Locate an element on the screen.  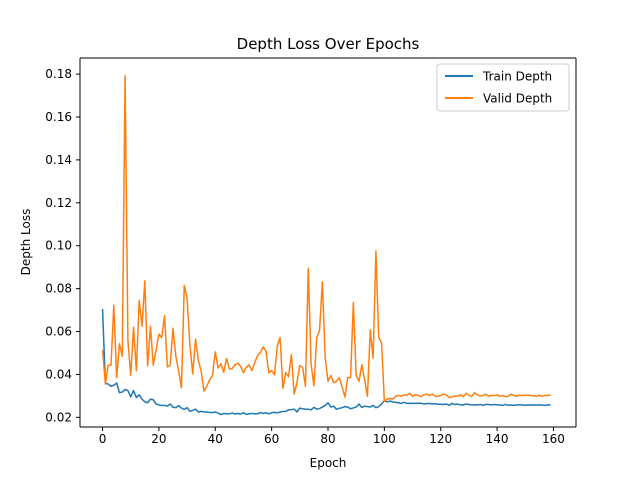
x-tick-label: 80 is located at coordinates (327, 439).